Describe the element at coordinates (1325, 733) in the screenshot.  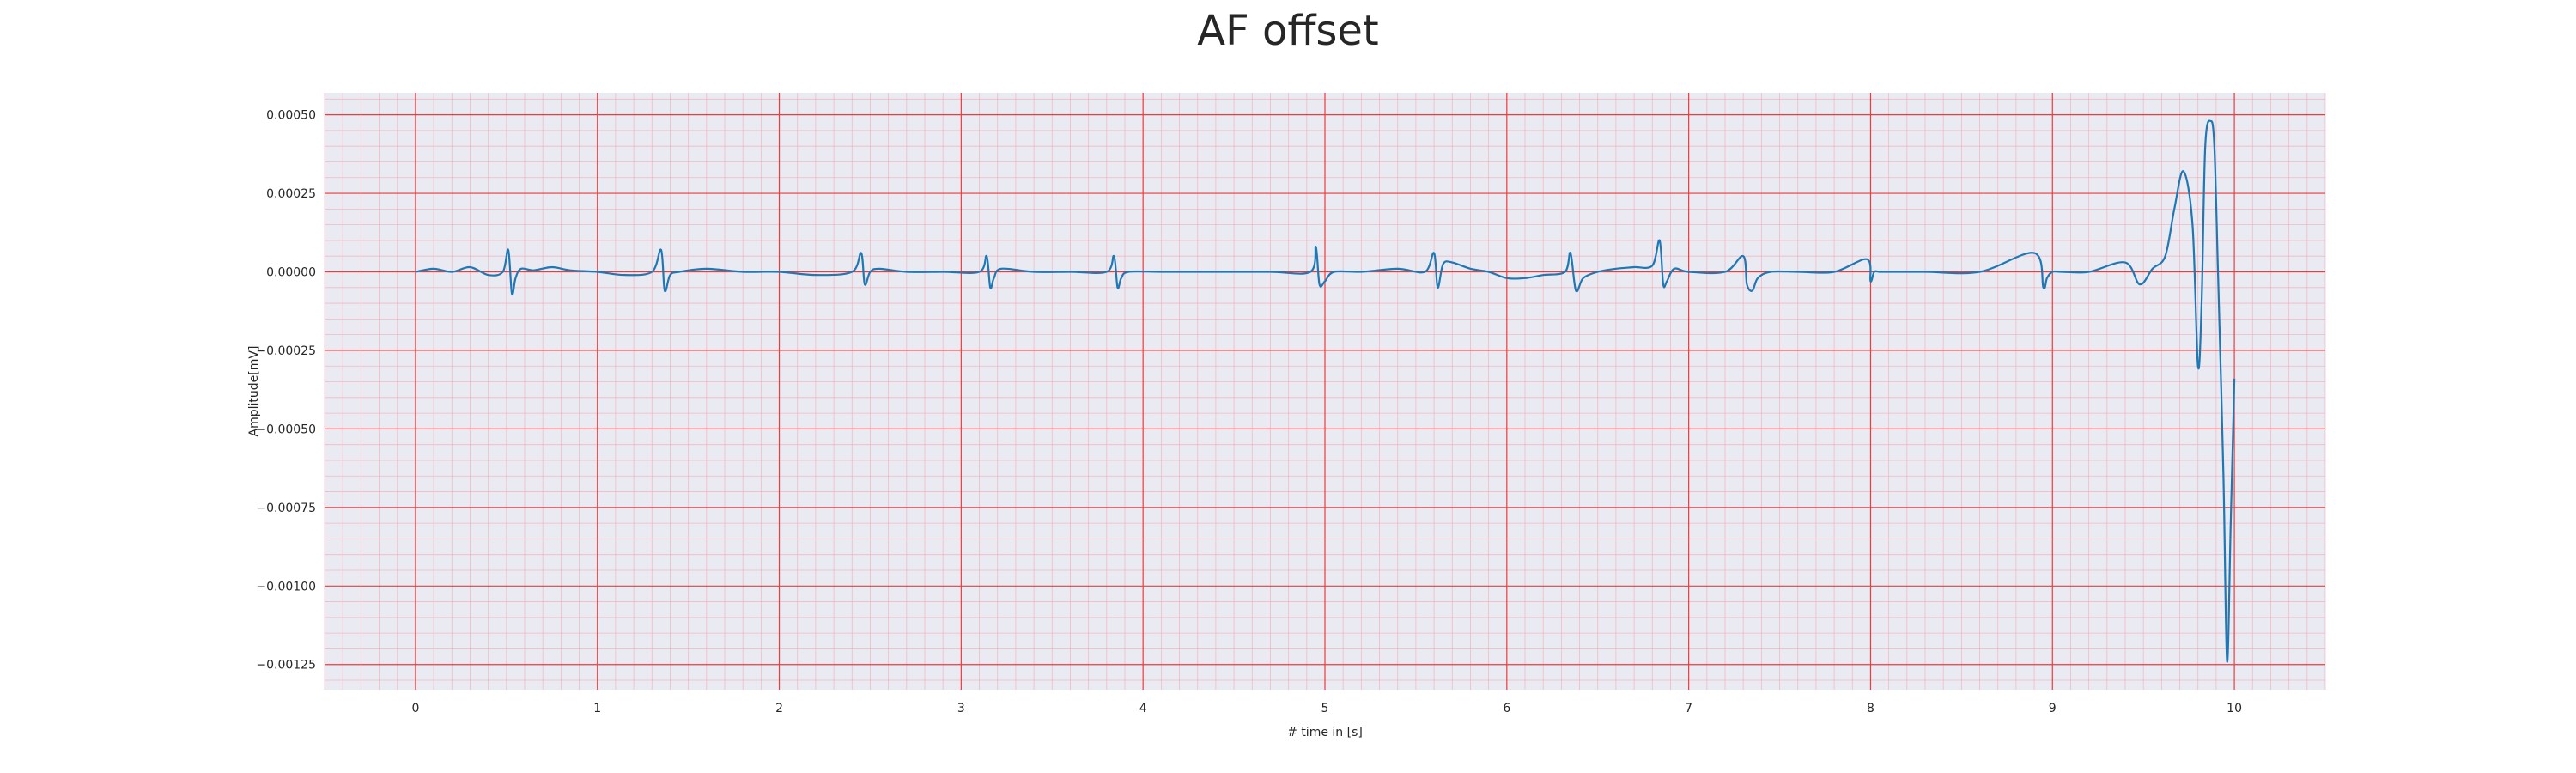
I see `x-axis-label: # time in [s]` at that location.